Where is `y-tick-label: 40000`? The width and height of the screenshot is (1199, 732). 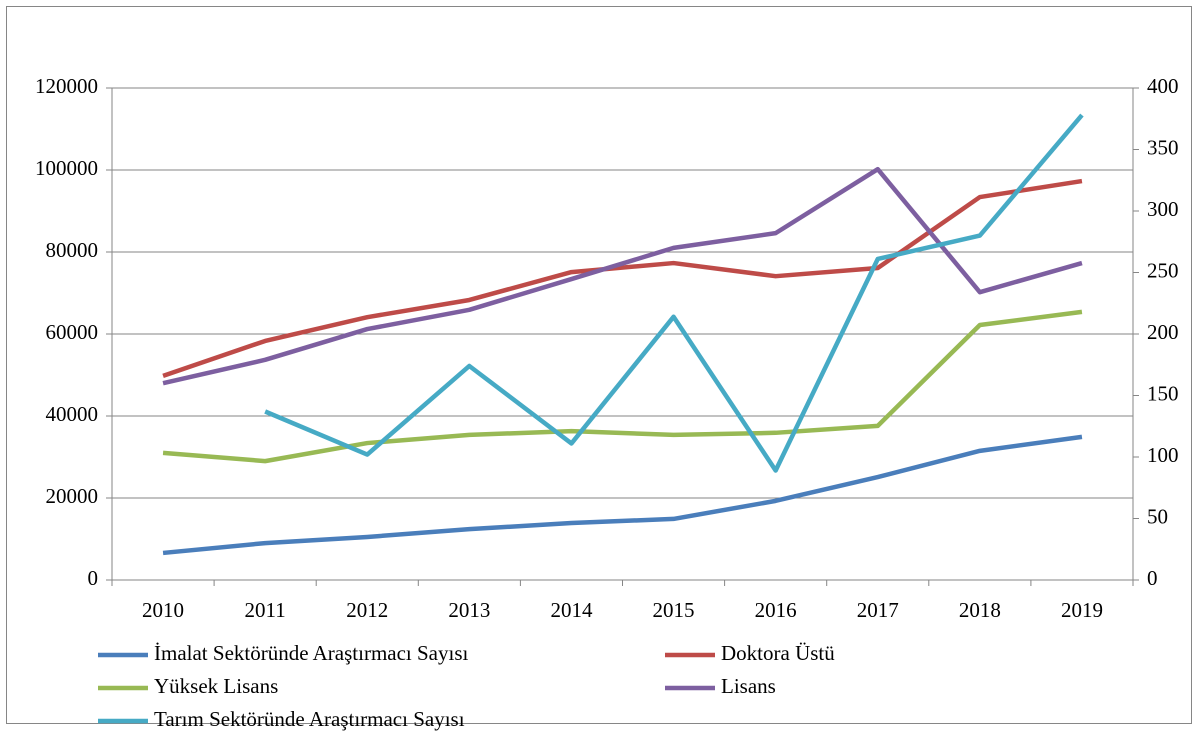 y-tick-label: 40000 is located at coordinates (72, 414).